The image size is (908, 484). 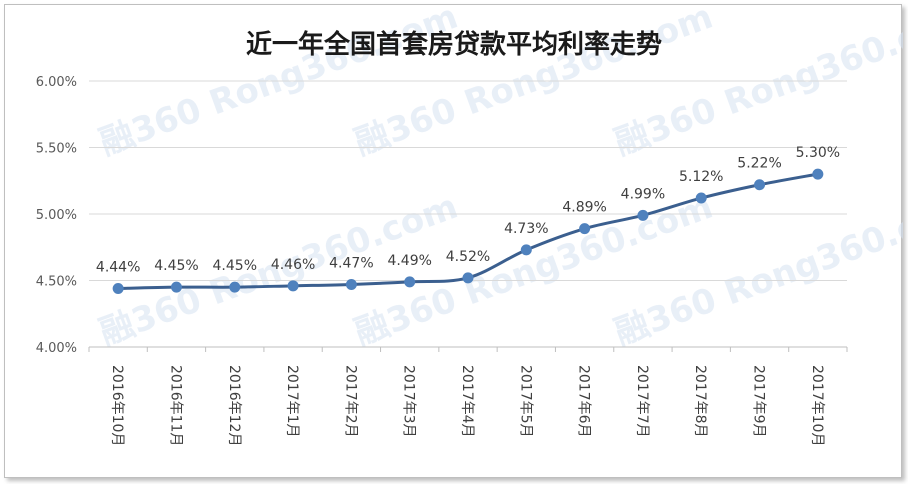 I want to click on y-tick-label: 5.00%, so click(x=56, y=215).